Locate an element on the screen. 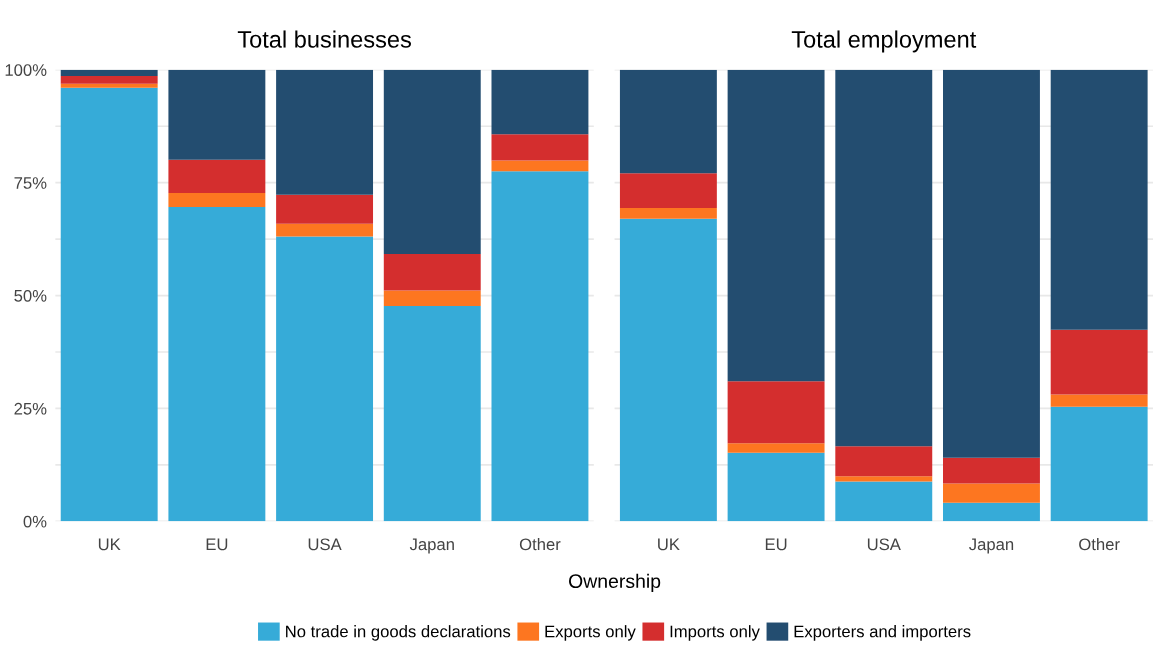 This screenshot has height=646, width=1153. chart-title: Total employment is located at coordinates (884, 41).